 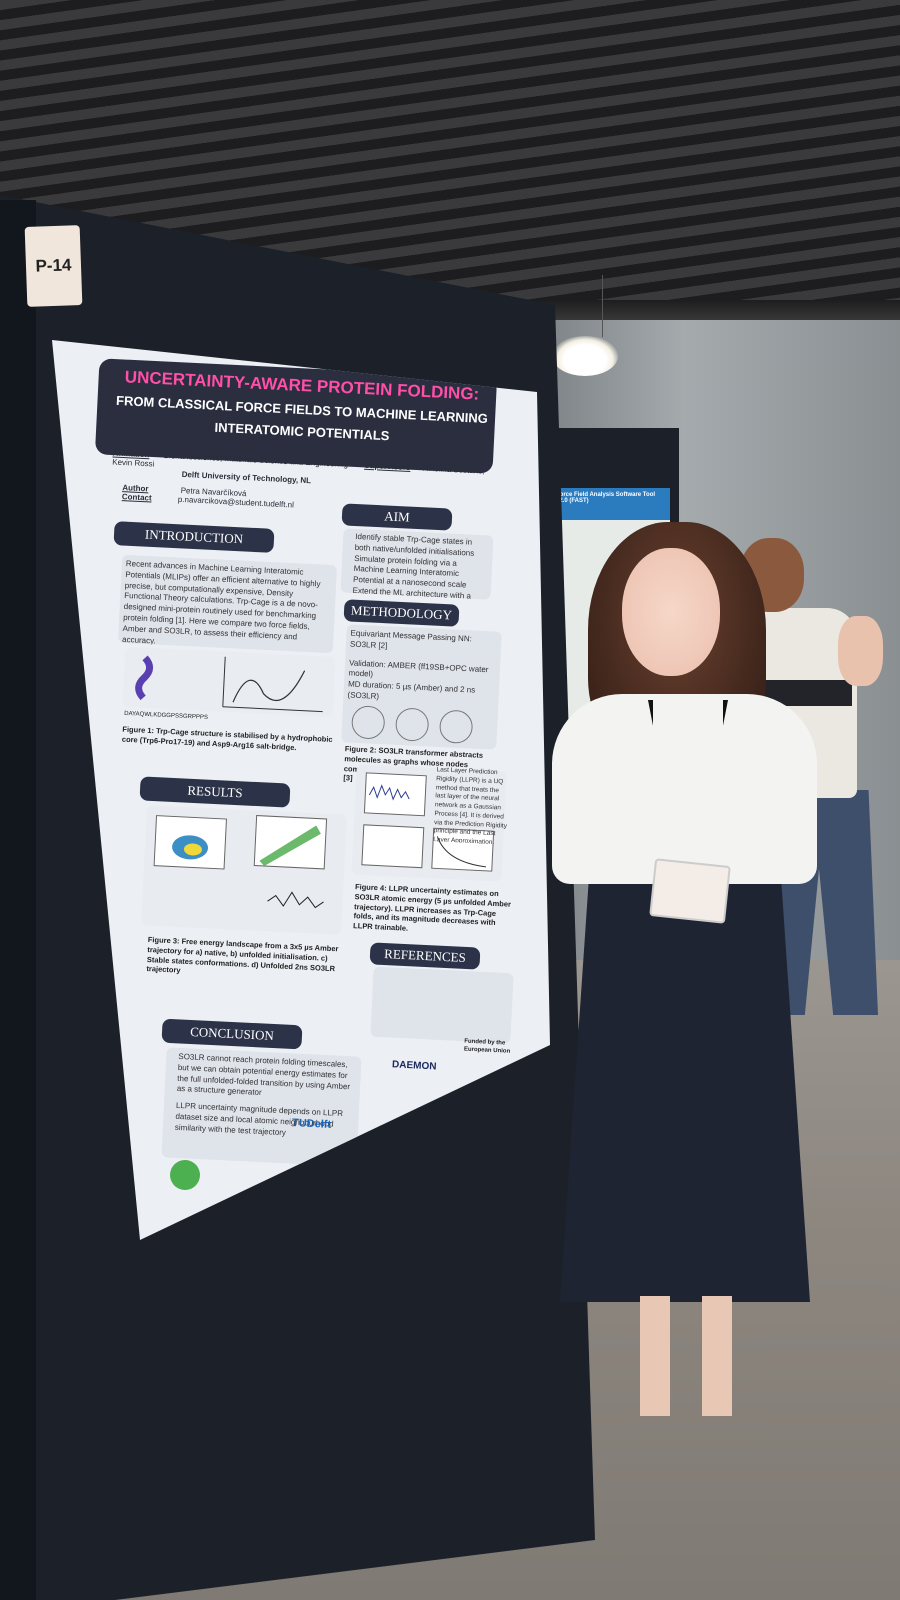 What do you see at coordinates (487, 1046) in the screenshot?
I see `eu-funding-logo: Funded by the European Union` at bounding box center [487, 1046].